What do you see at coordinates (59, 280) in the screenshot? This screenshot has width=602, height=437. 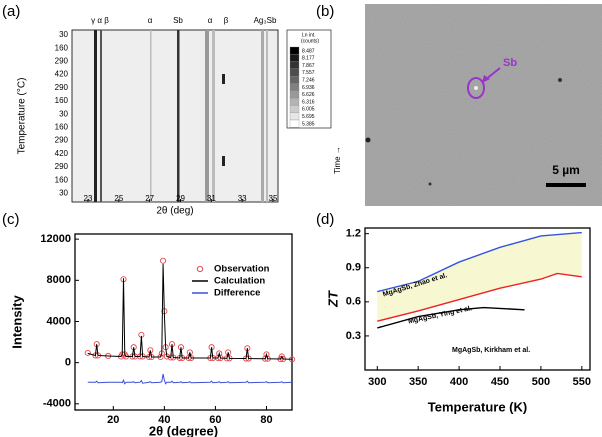 I see `y-tick-label: 8000` at bounding box center [59, 280].